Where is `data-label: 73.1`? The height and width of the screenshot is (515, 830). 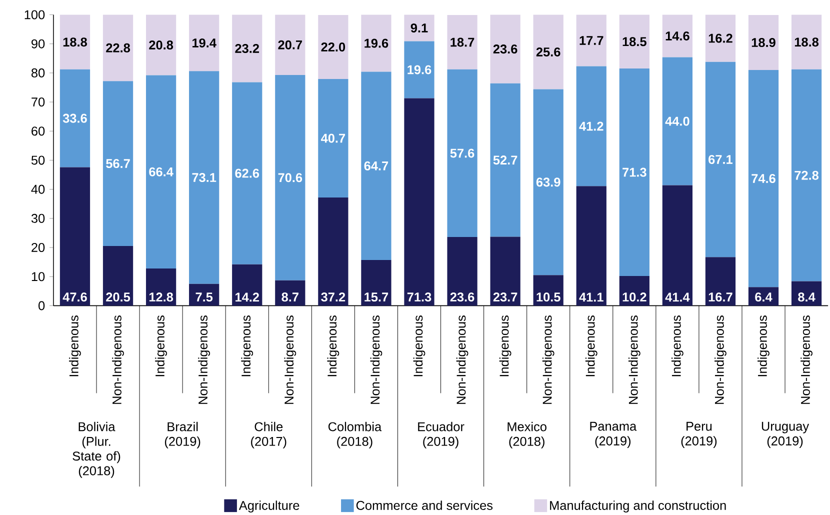 data-label: 73.1 is located at coordinates (204, 177).